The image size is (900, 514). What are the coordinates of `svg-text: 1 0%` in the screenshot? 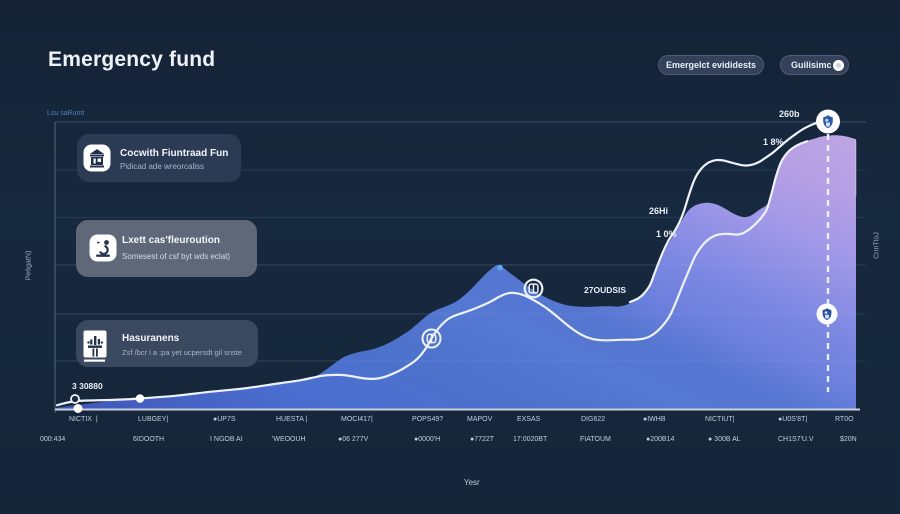 It's located at (666, 234).